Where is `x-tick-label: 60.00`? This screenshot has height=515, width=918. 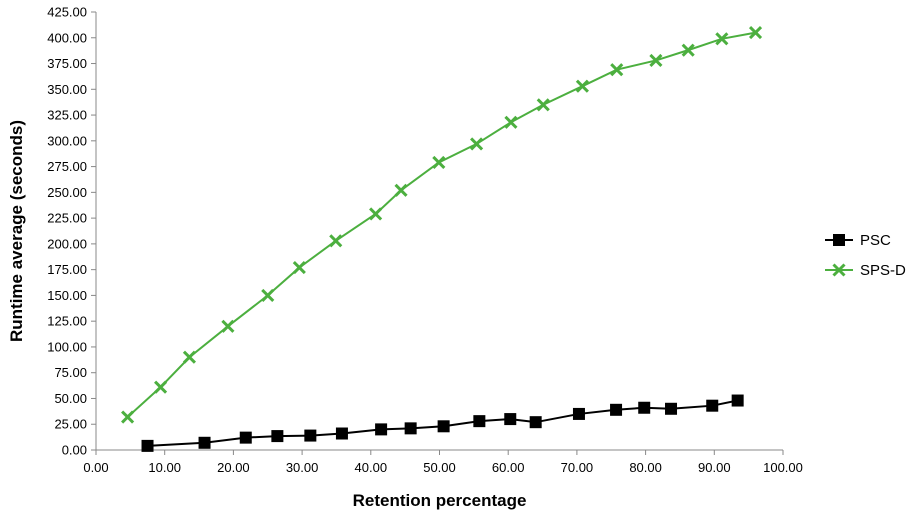
x-tick-label: 60.00 is located at coordinates (508, 467).